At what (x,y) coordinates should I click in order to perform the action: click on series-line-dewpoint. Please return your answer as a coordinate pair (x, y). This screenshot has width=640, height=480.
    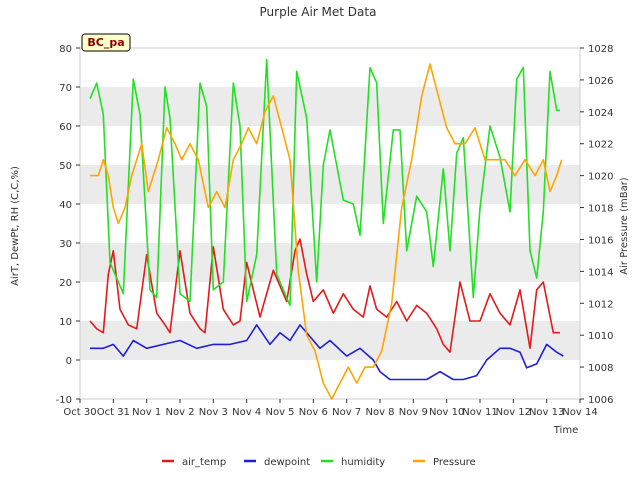
    Looking at the image, I should click on (327, 352).